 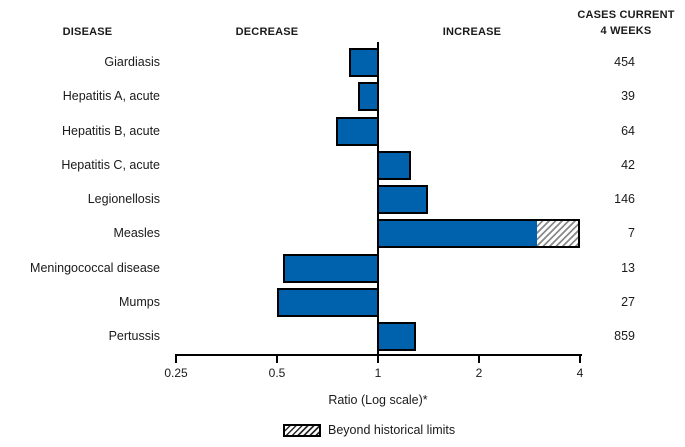 What do you see at coordinates (110, 165) in the screenshot?
I see `disease-label-hepatitis-c-acute: Hepatitis C, acute` at bounding box center [110, 165].